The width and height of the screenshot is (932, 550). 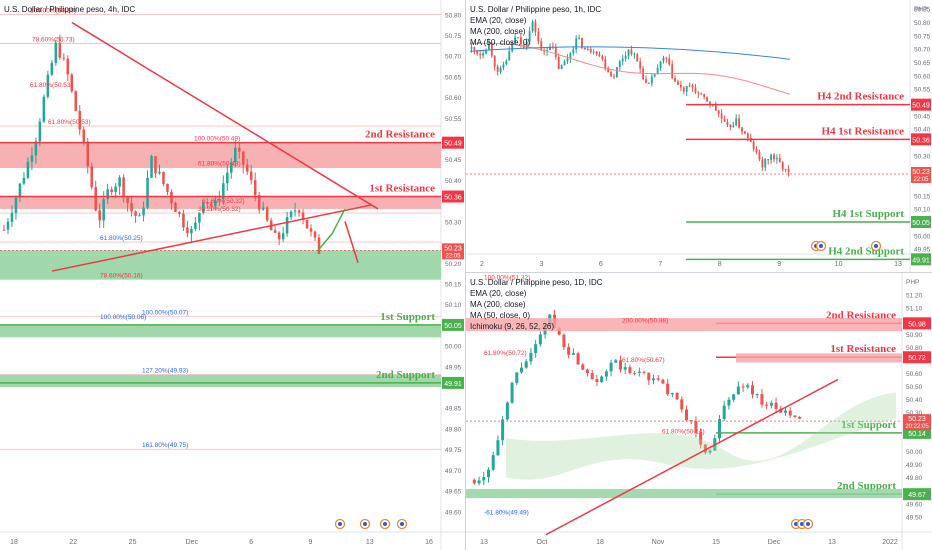 I want to click on fib-label: 61.80%(50.32), so click(x=223, y=201).